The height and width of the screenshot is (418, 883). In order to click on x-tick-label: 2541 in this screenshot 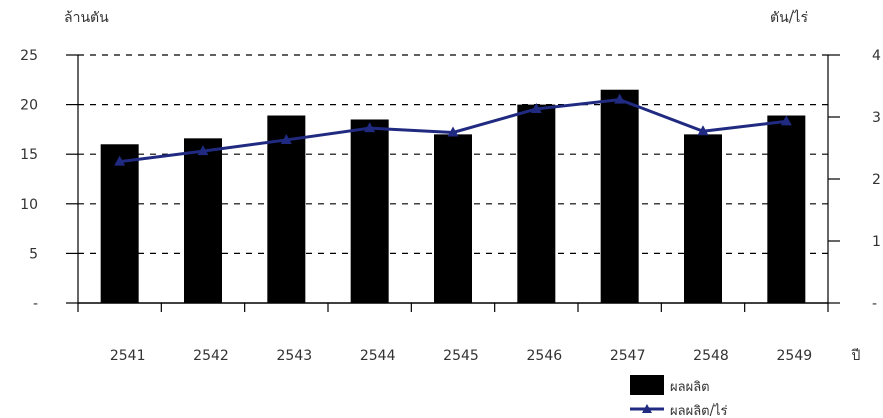, I will do `click(128, 356)`.